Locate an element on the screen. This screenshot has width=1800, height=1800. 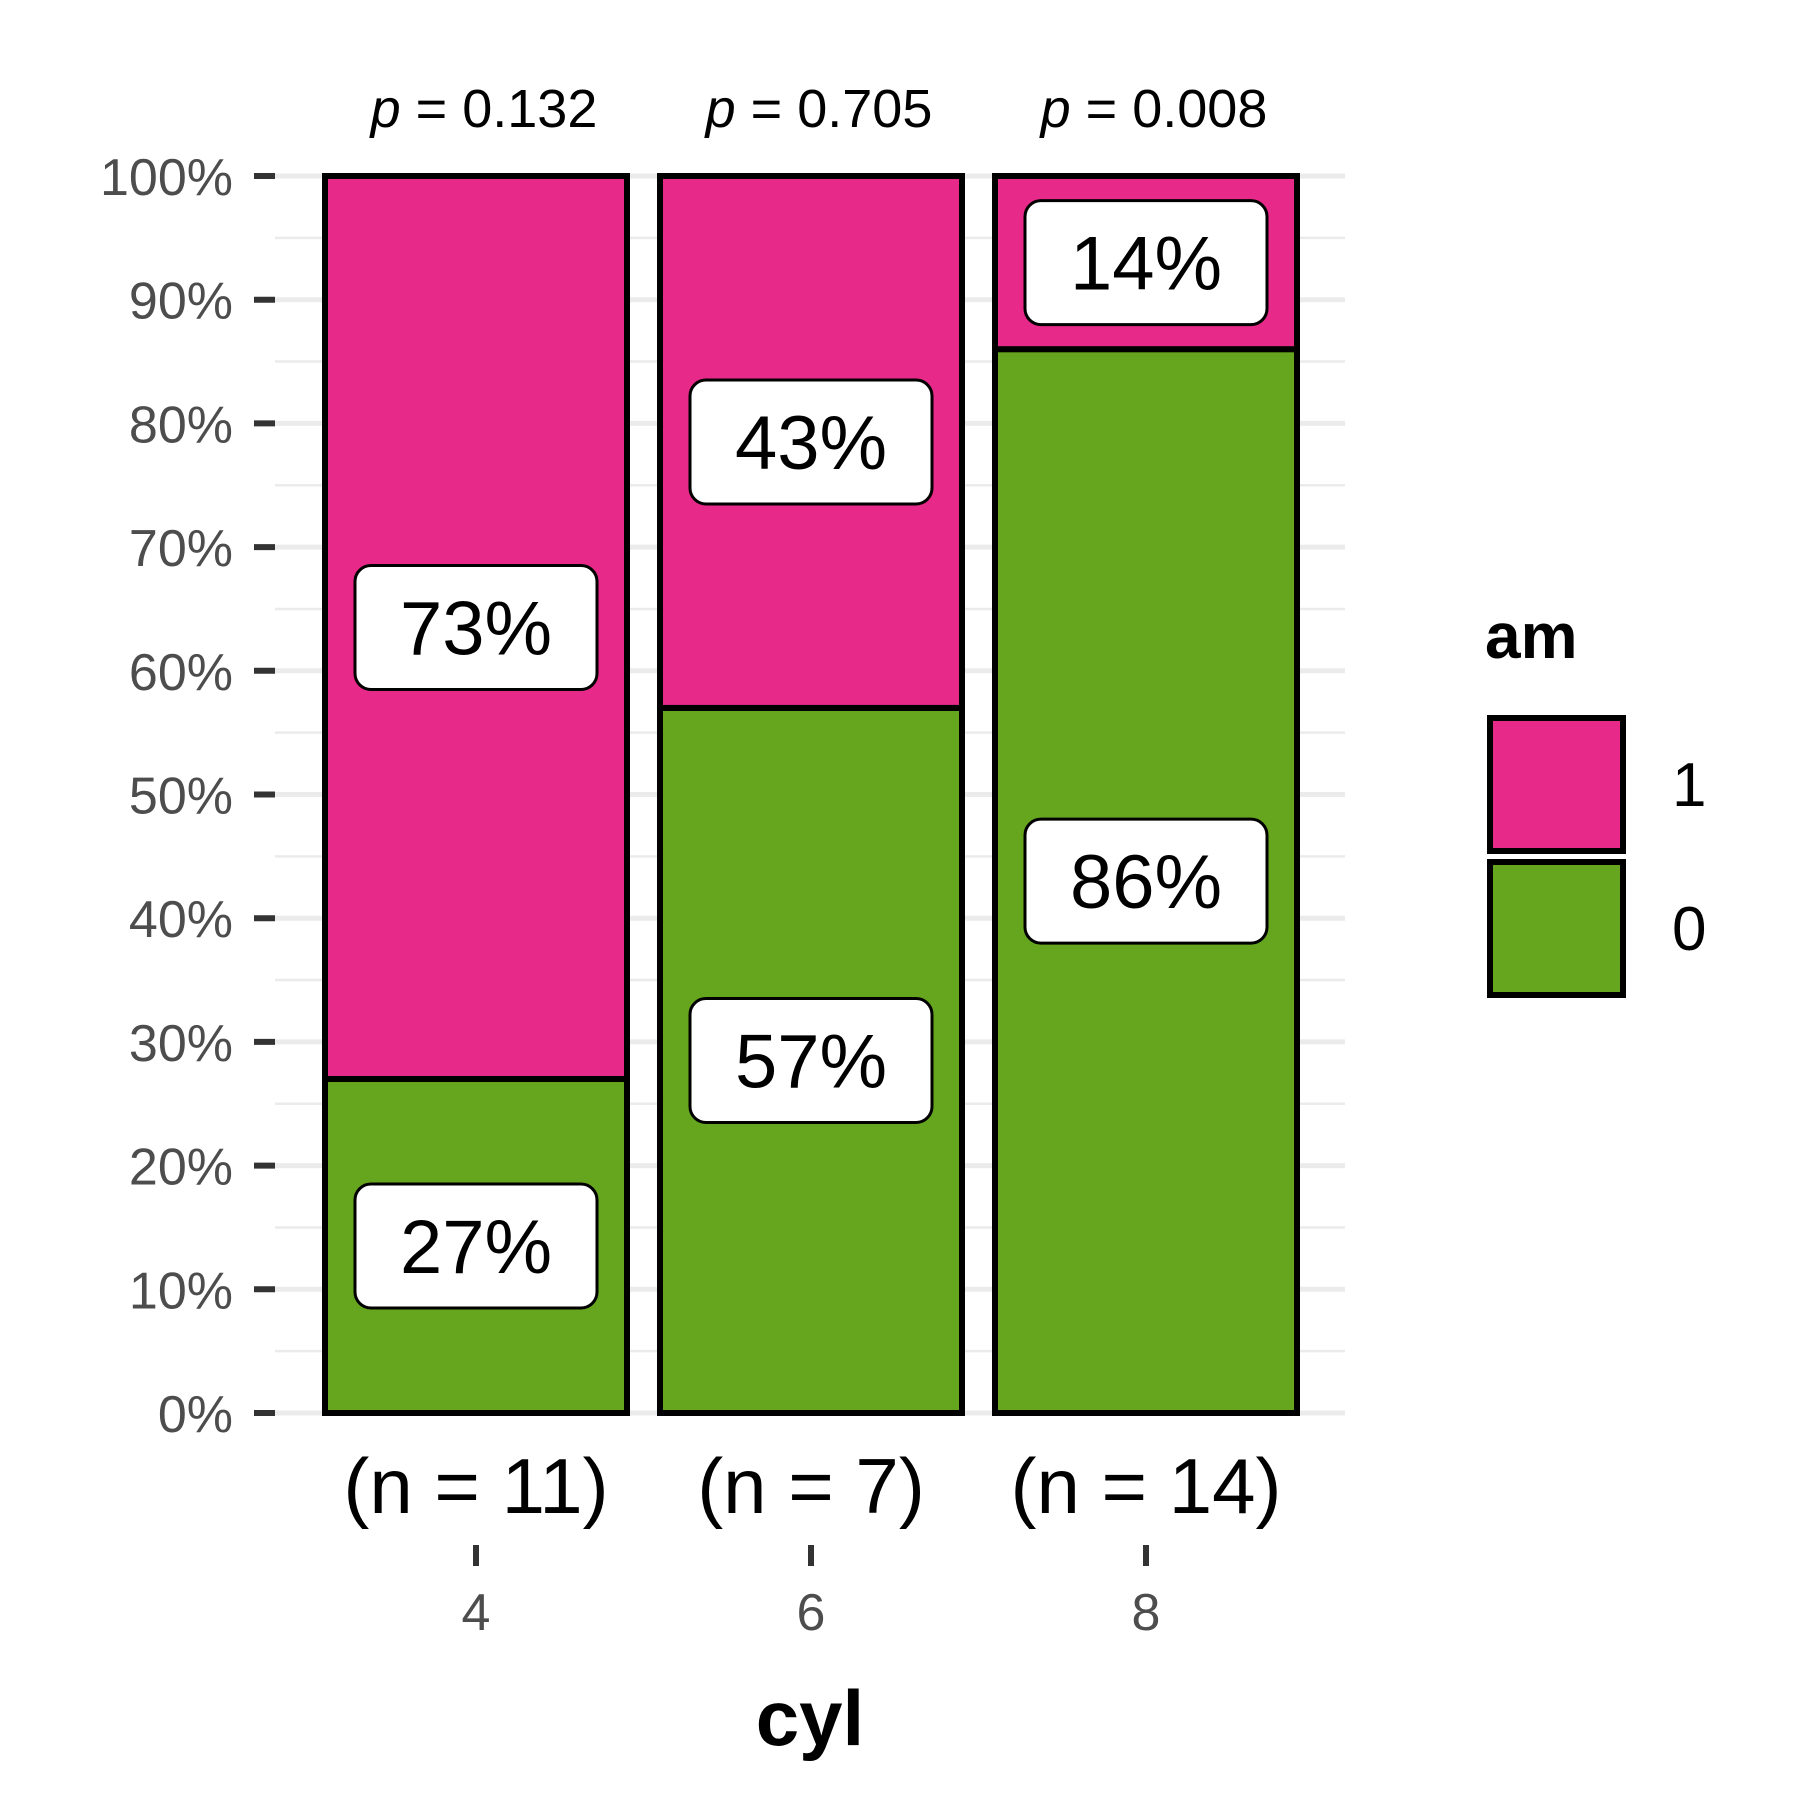
data-label-text: 86% is located at coordinates (1146, 882).